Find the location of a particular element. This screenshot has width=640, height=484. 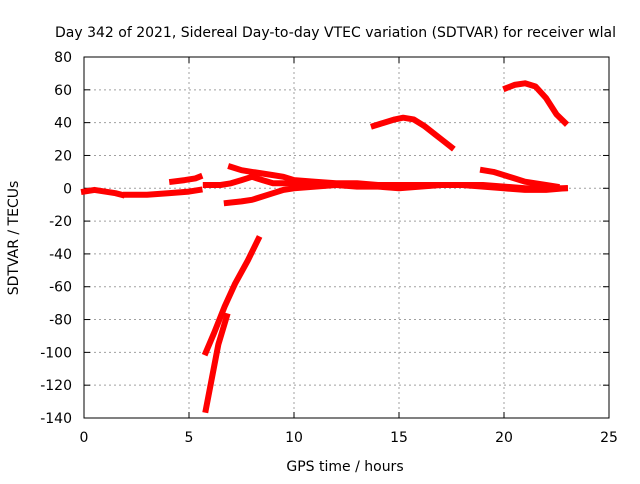

y-tick-label: -60 is located at coordinates (60, 288).